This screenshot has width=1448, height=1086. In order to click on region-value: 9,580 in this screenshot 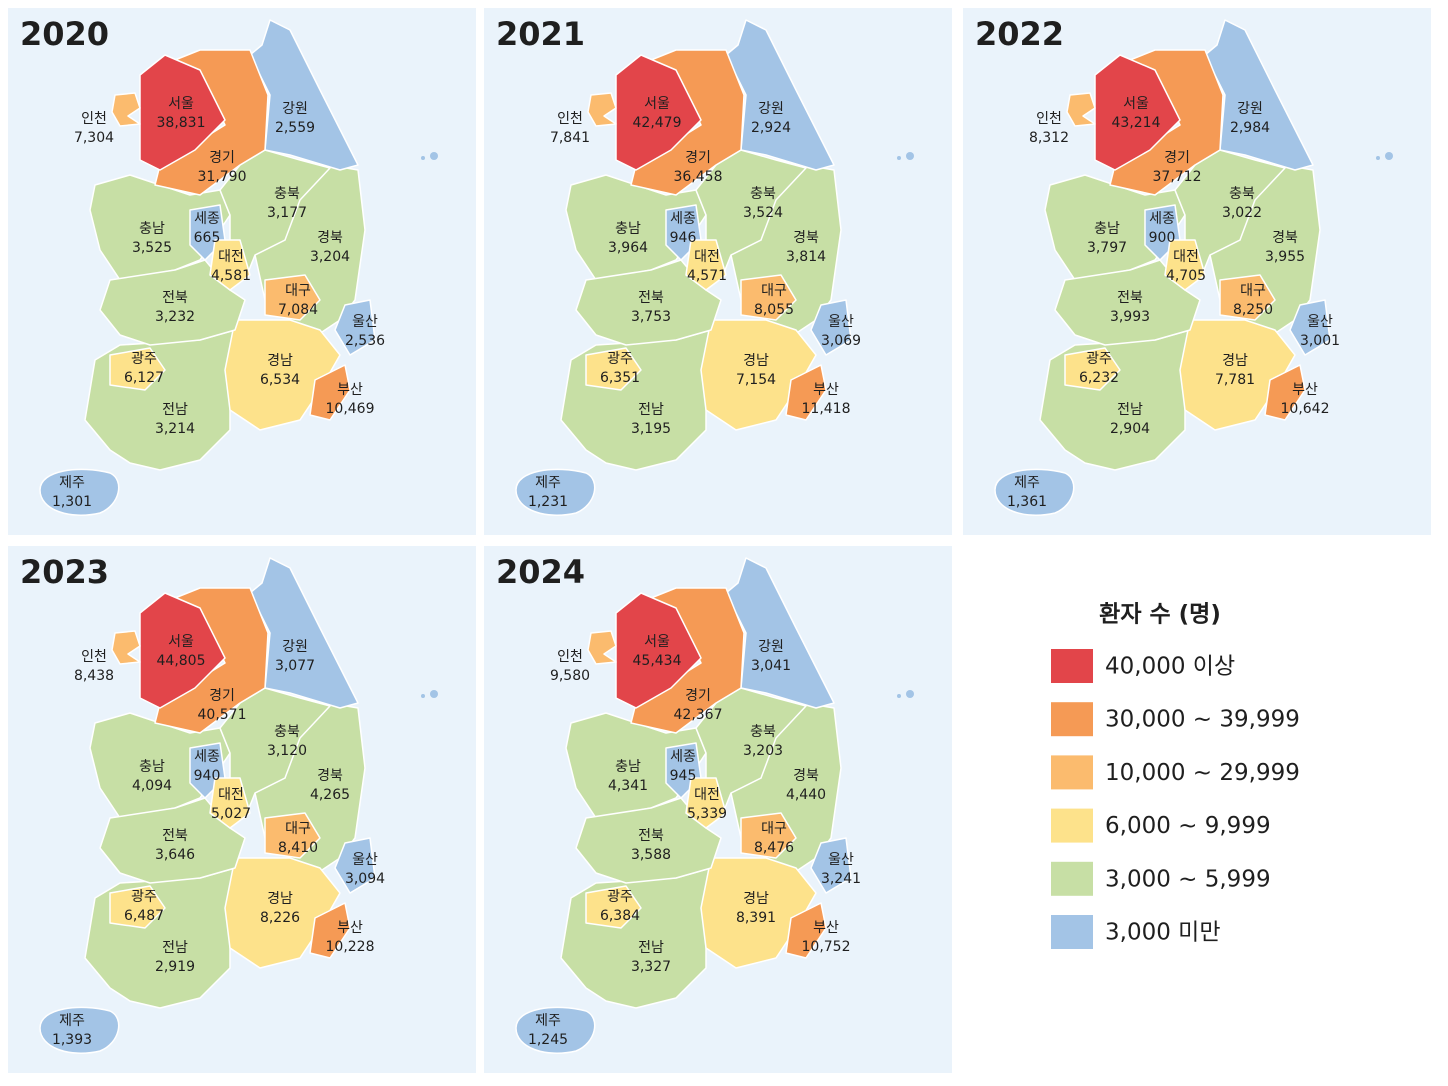, I will do `click(570, 676)`.